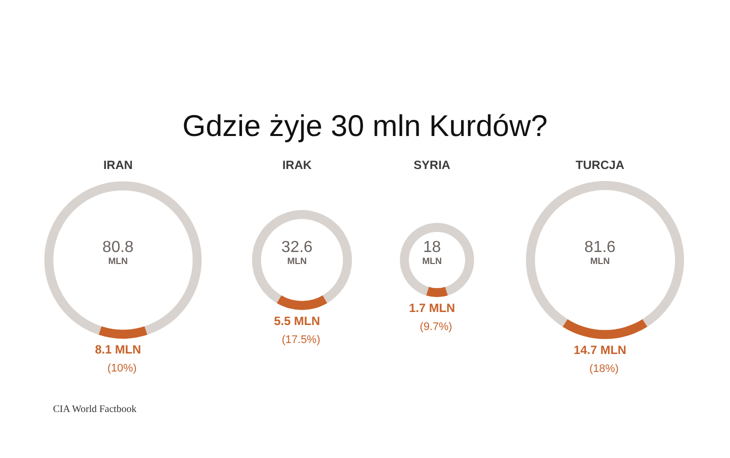  Describe the element at coordinates (432, 317) in the screenshot. I see `data-label: 1.7 MLN (9.7%)` at that location.